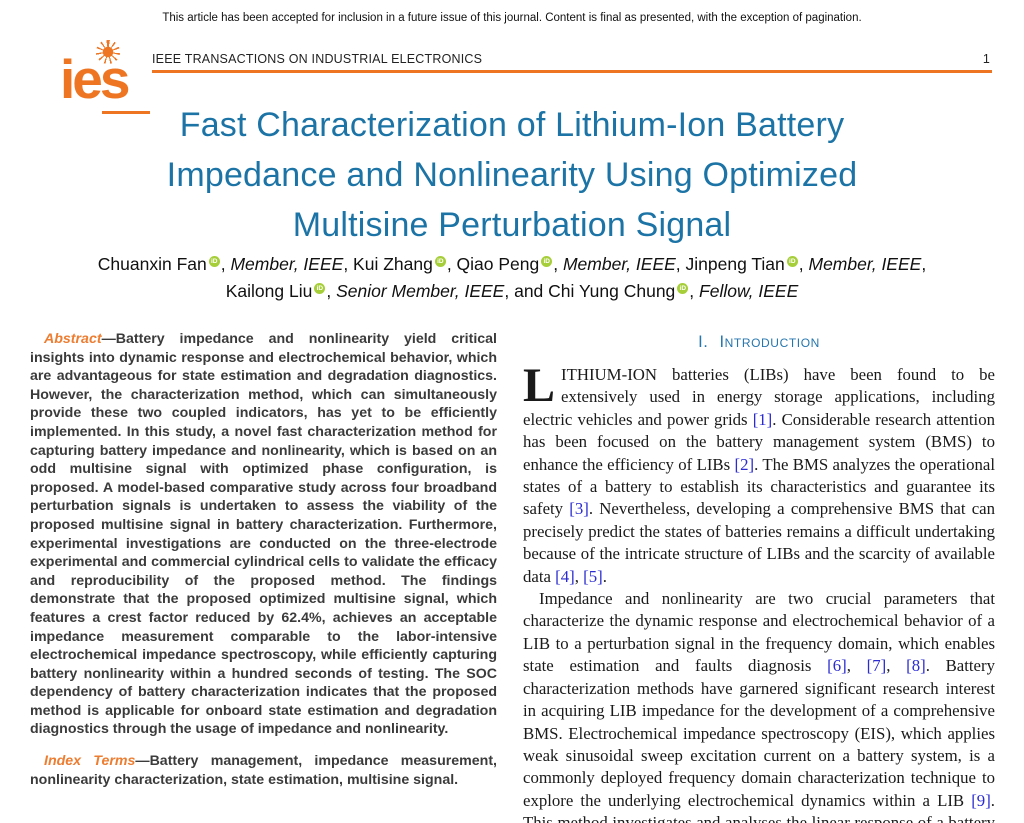 The width and height of the screenshot is (1024, 823). I want to click on citation-link: [6], so click(837, 666).